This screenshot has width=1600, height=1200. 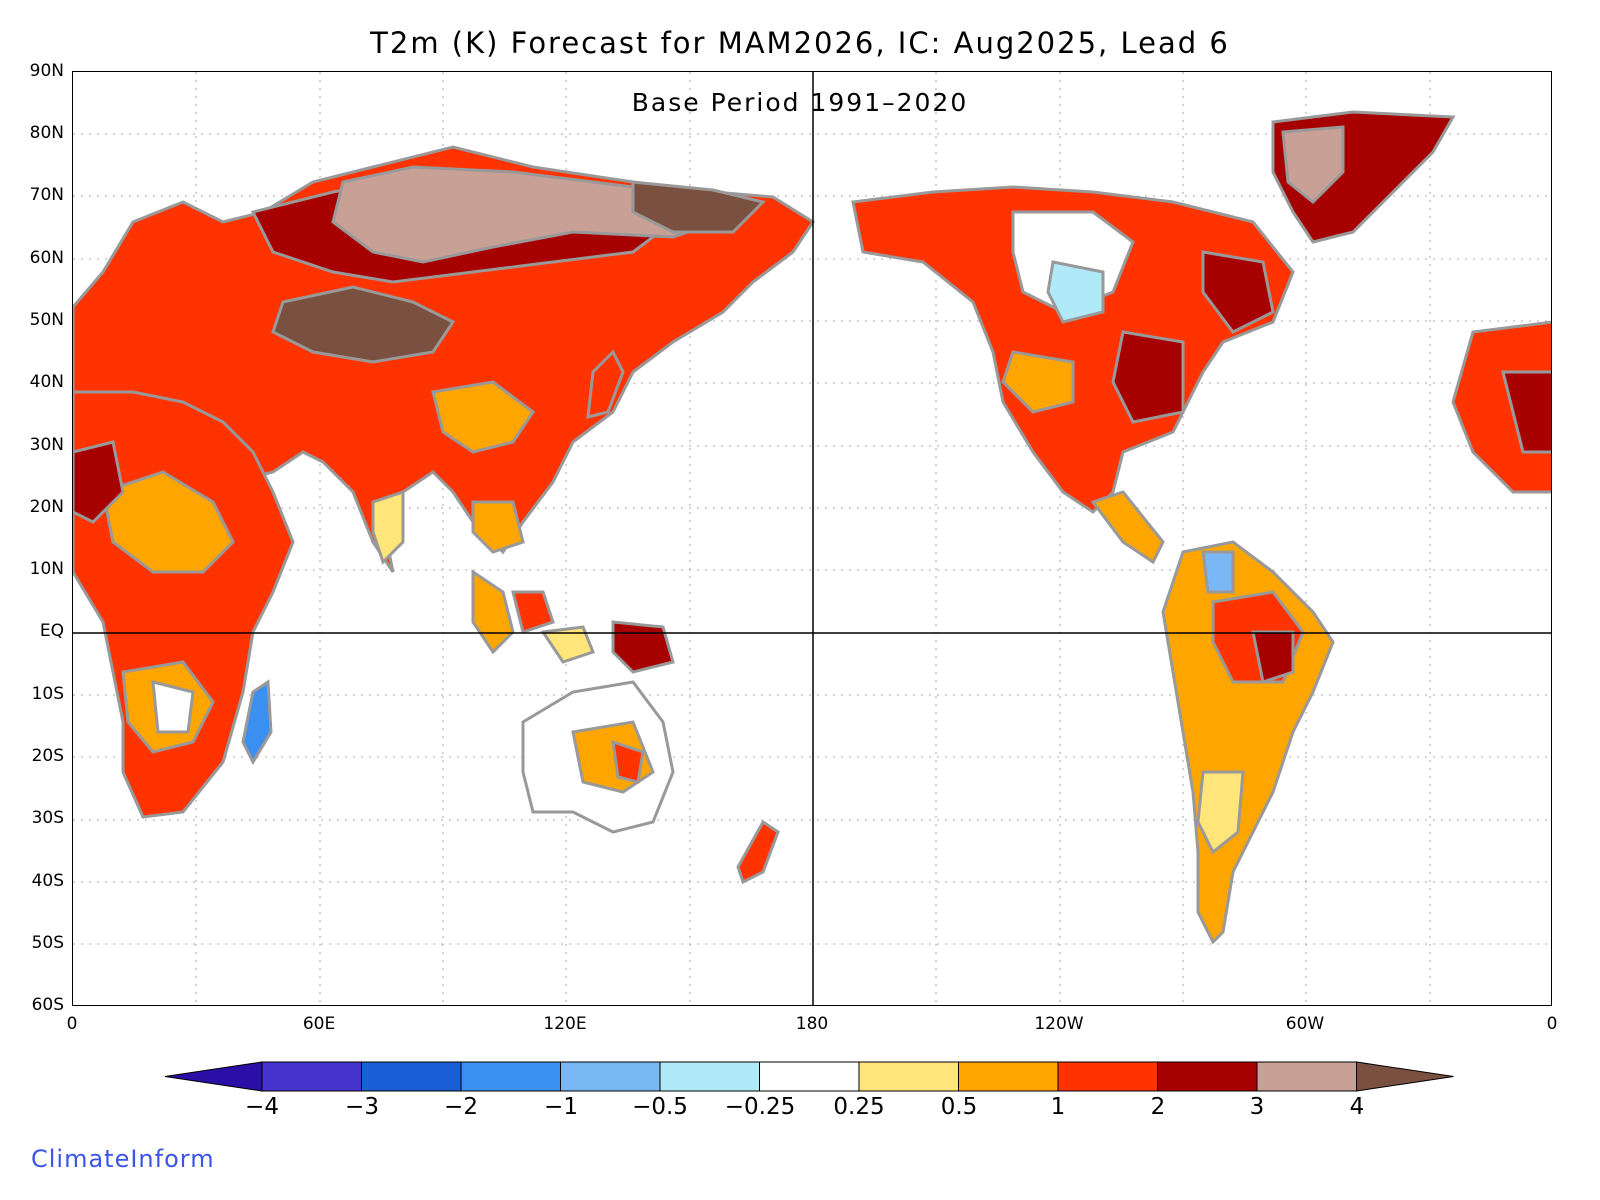 What do you see at coordinates (362, 1107) in the screenshot?
I see `colorbar-tick-label: −3` at bounding box center [362, 1107].